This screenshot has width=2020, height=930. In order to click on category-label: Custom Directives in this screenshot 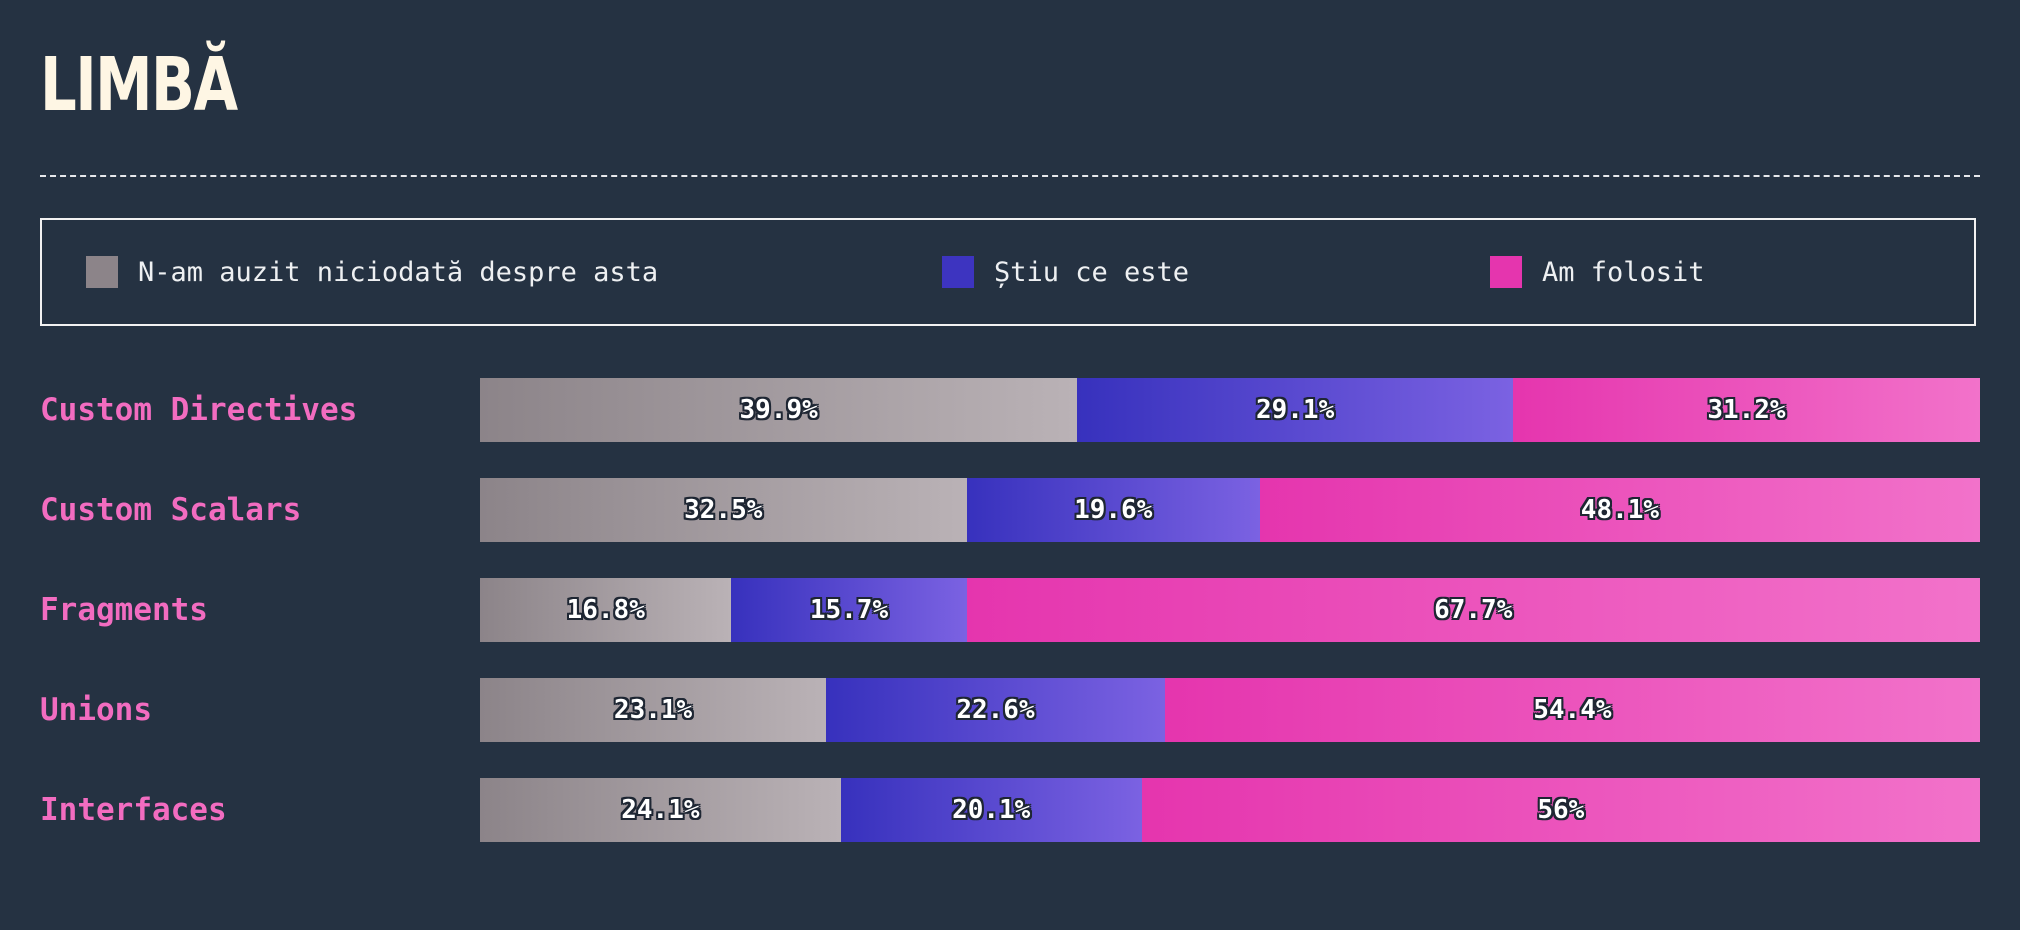, I will do `click(199, 410)`.